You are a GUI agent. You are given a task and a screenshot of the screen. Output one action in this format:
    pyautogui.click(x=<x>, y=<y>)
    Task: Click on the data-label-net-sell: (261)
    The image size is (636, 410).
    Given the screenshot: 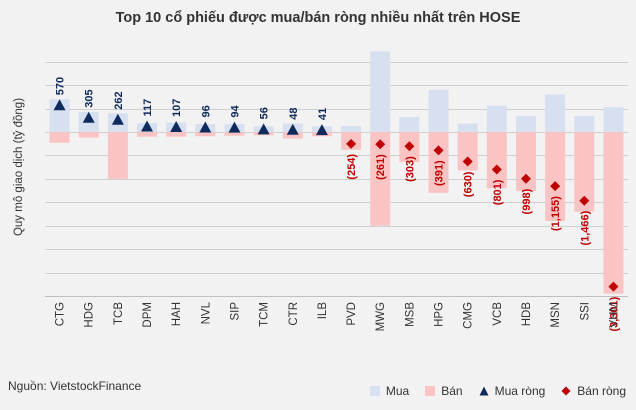 What is the action you would take?
    pyautogui.click(x=381, y=167)
    